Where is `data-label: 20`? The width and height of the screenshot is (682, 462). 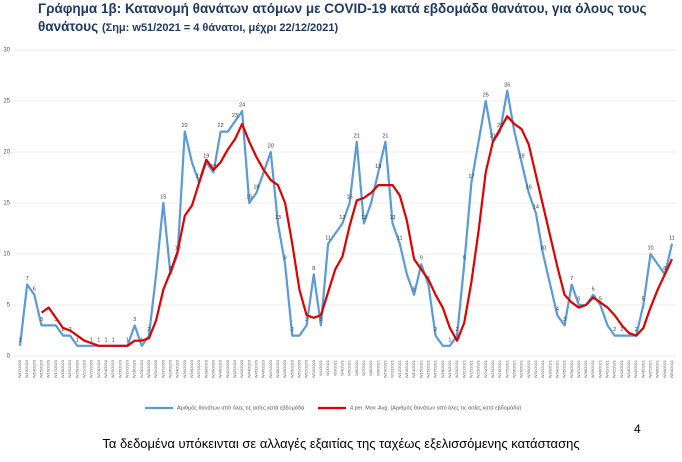 data-label: 20 is located at coordinates (271, 146).